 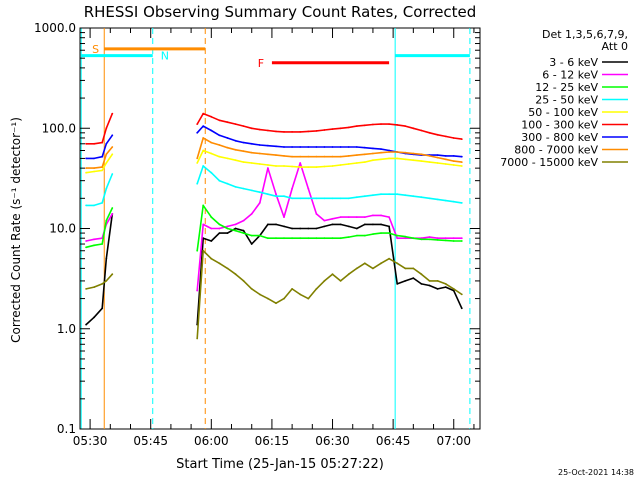 I want to click on x-axis-label: Start Time (25-Jan-15 05:27:22), so click(x=280, y=464).